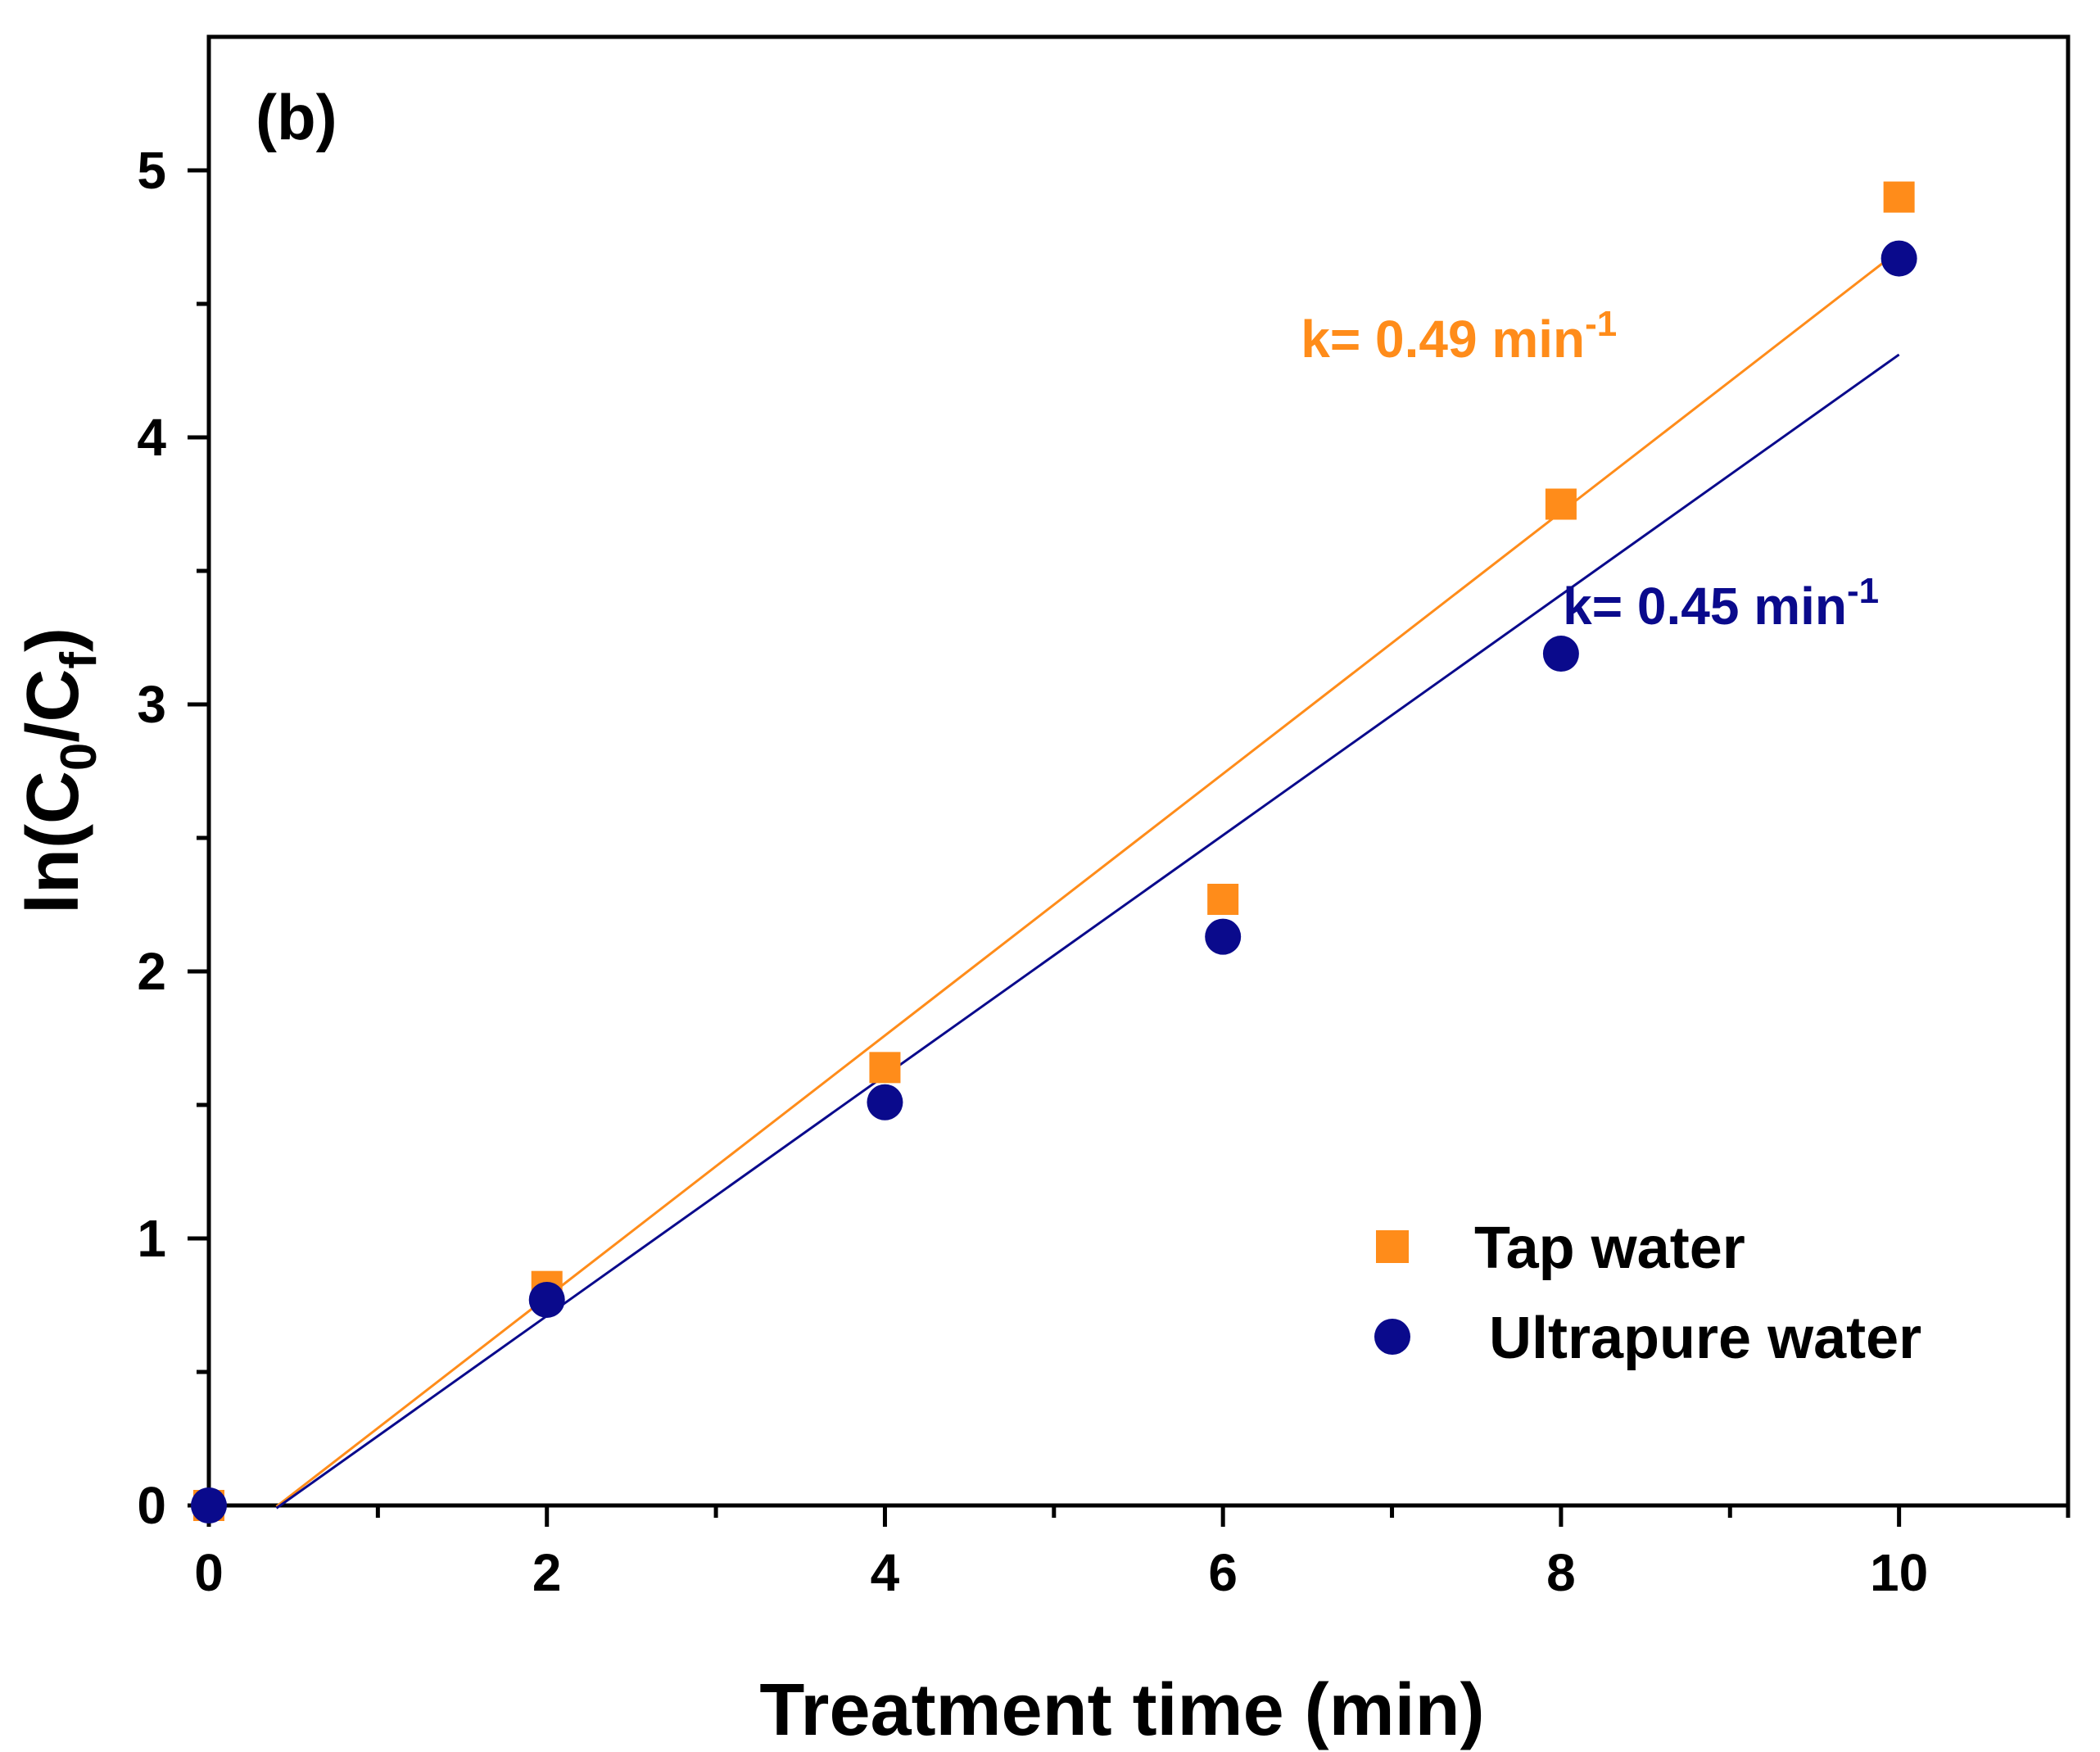 The height and width of the screenshot is (1752, 2100). Describe the element at coordinates (1393, 1246) in the screenshot. I see `legend-marker-tap-water` at that location.